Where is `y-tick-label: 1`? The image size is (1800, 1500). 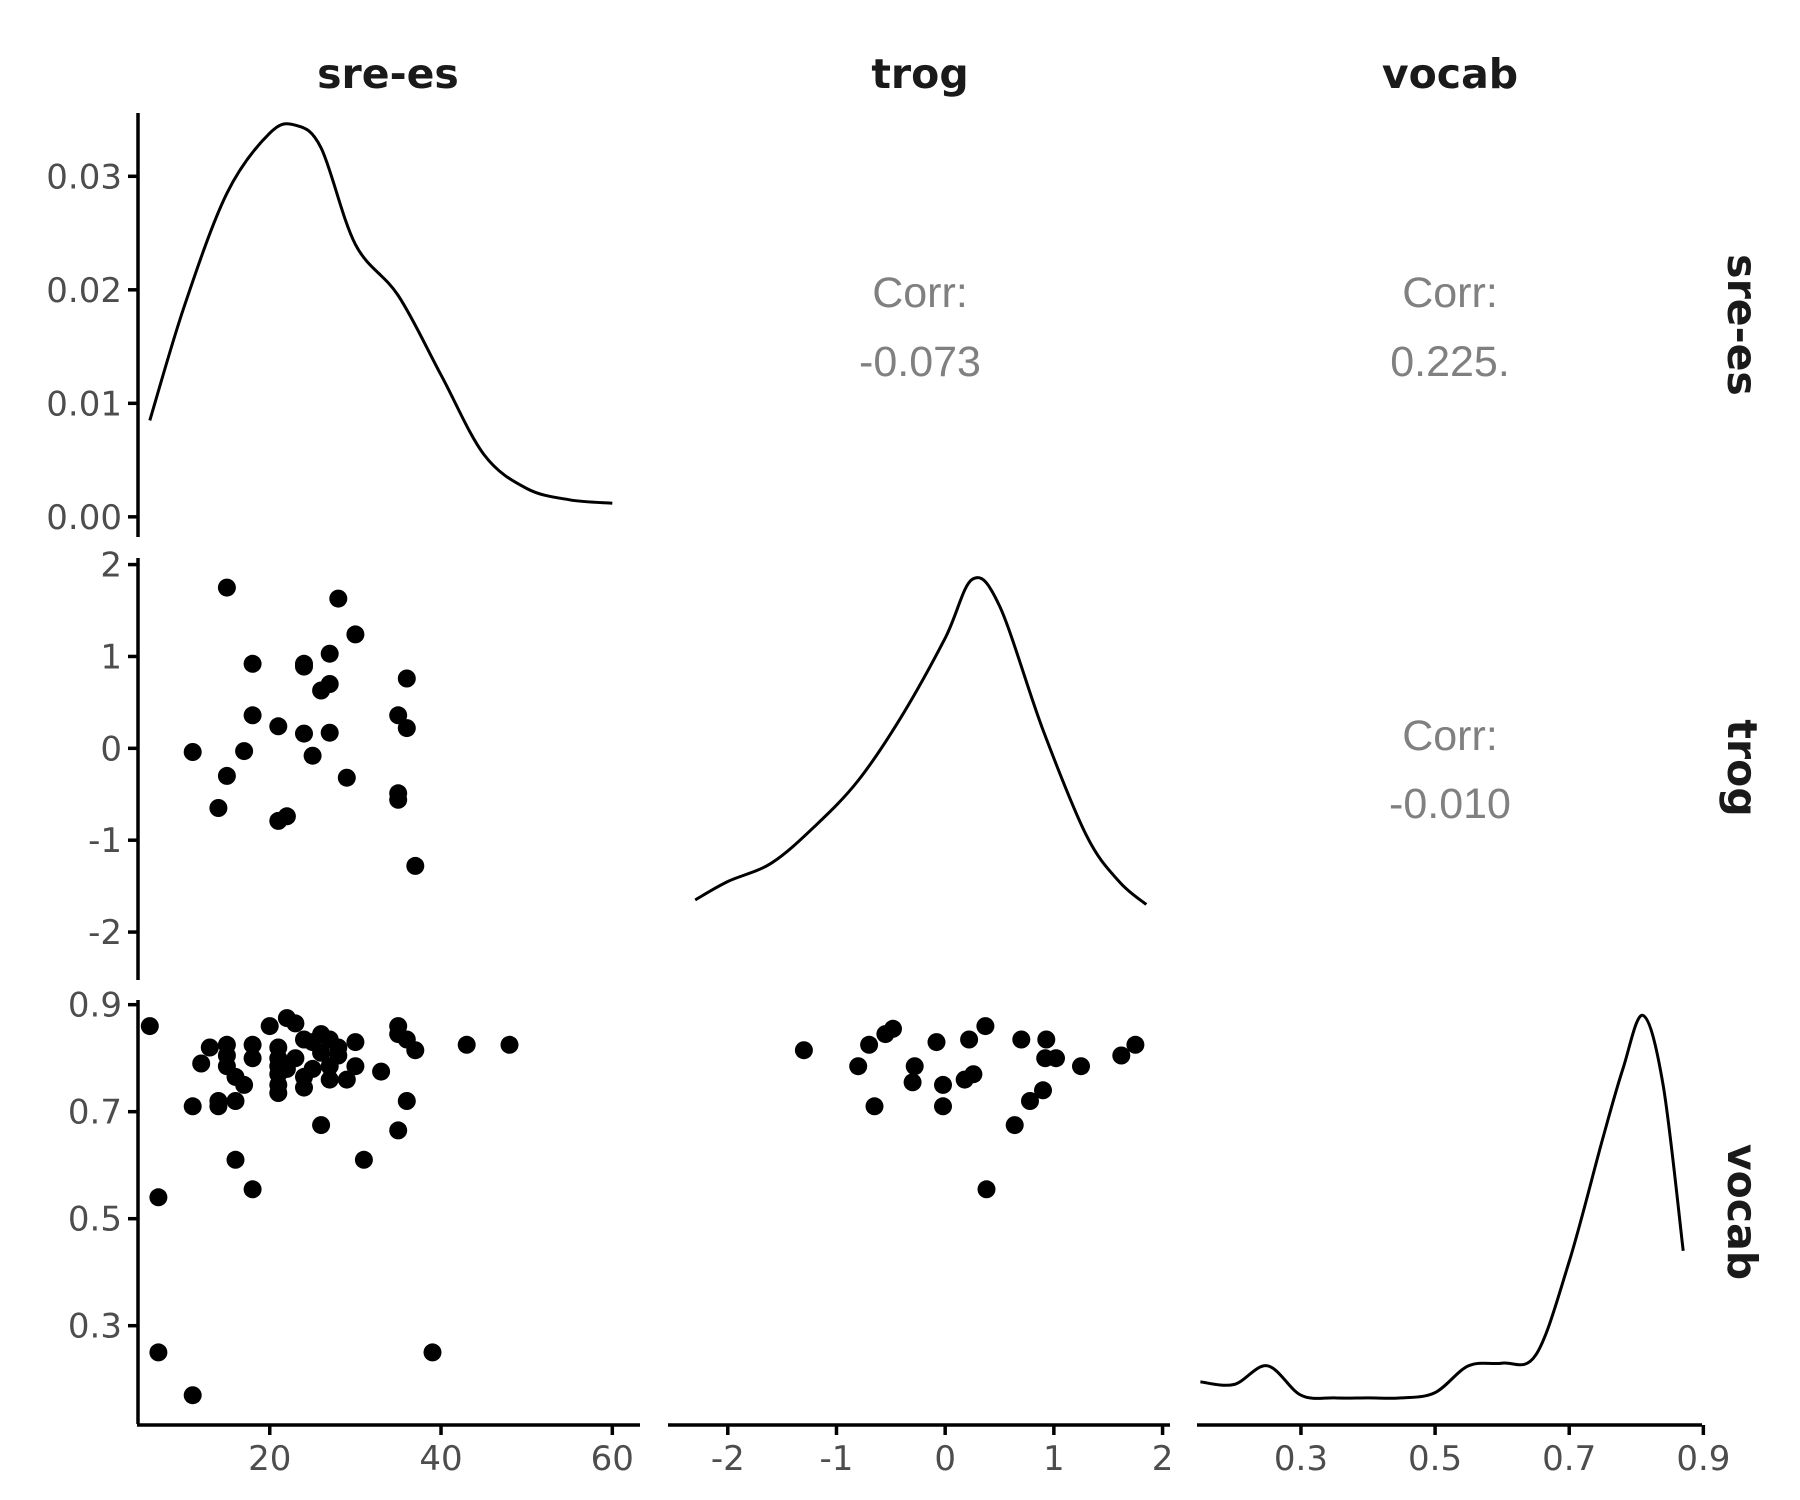
y-tick-label: 1 is located at coordinates (111, 657).